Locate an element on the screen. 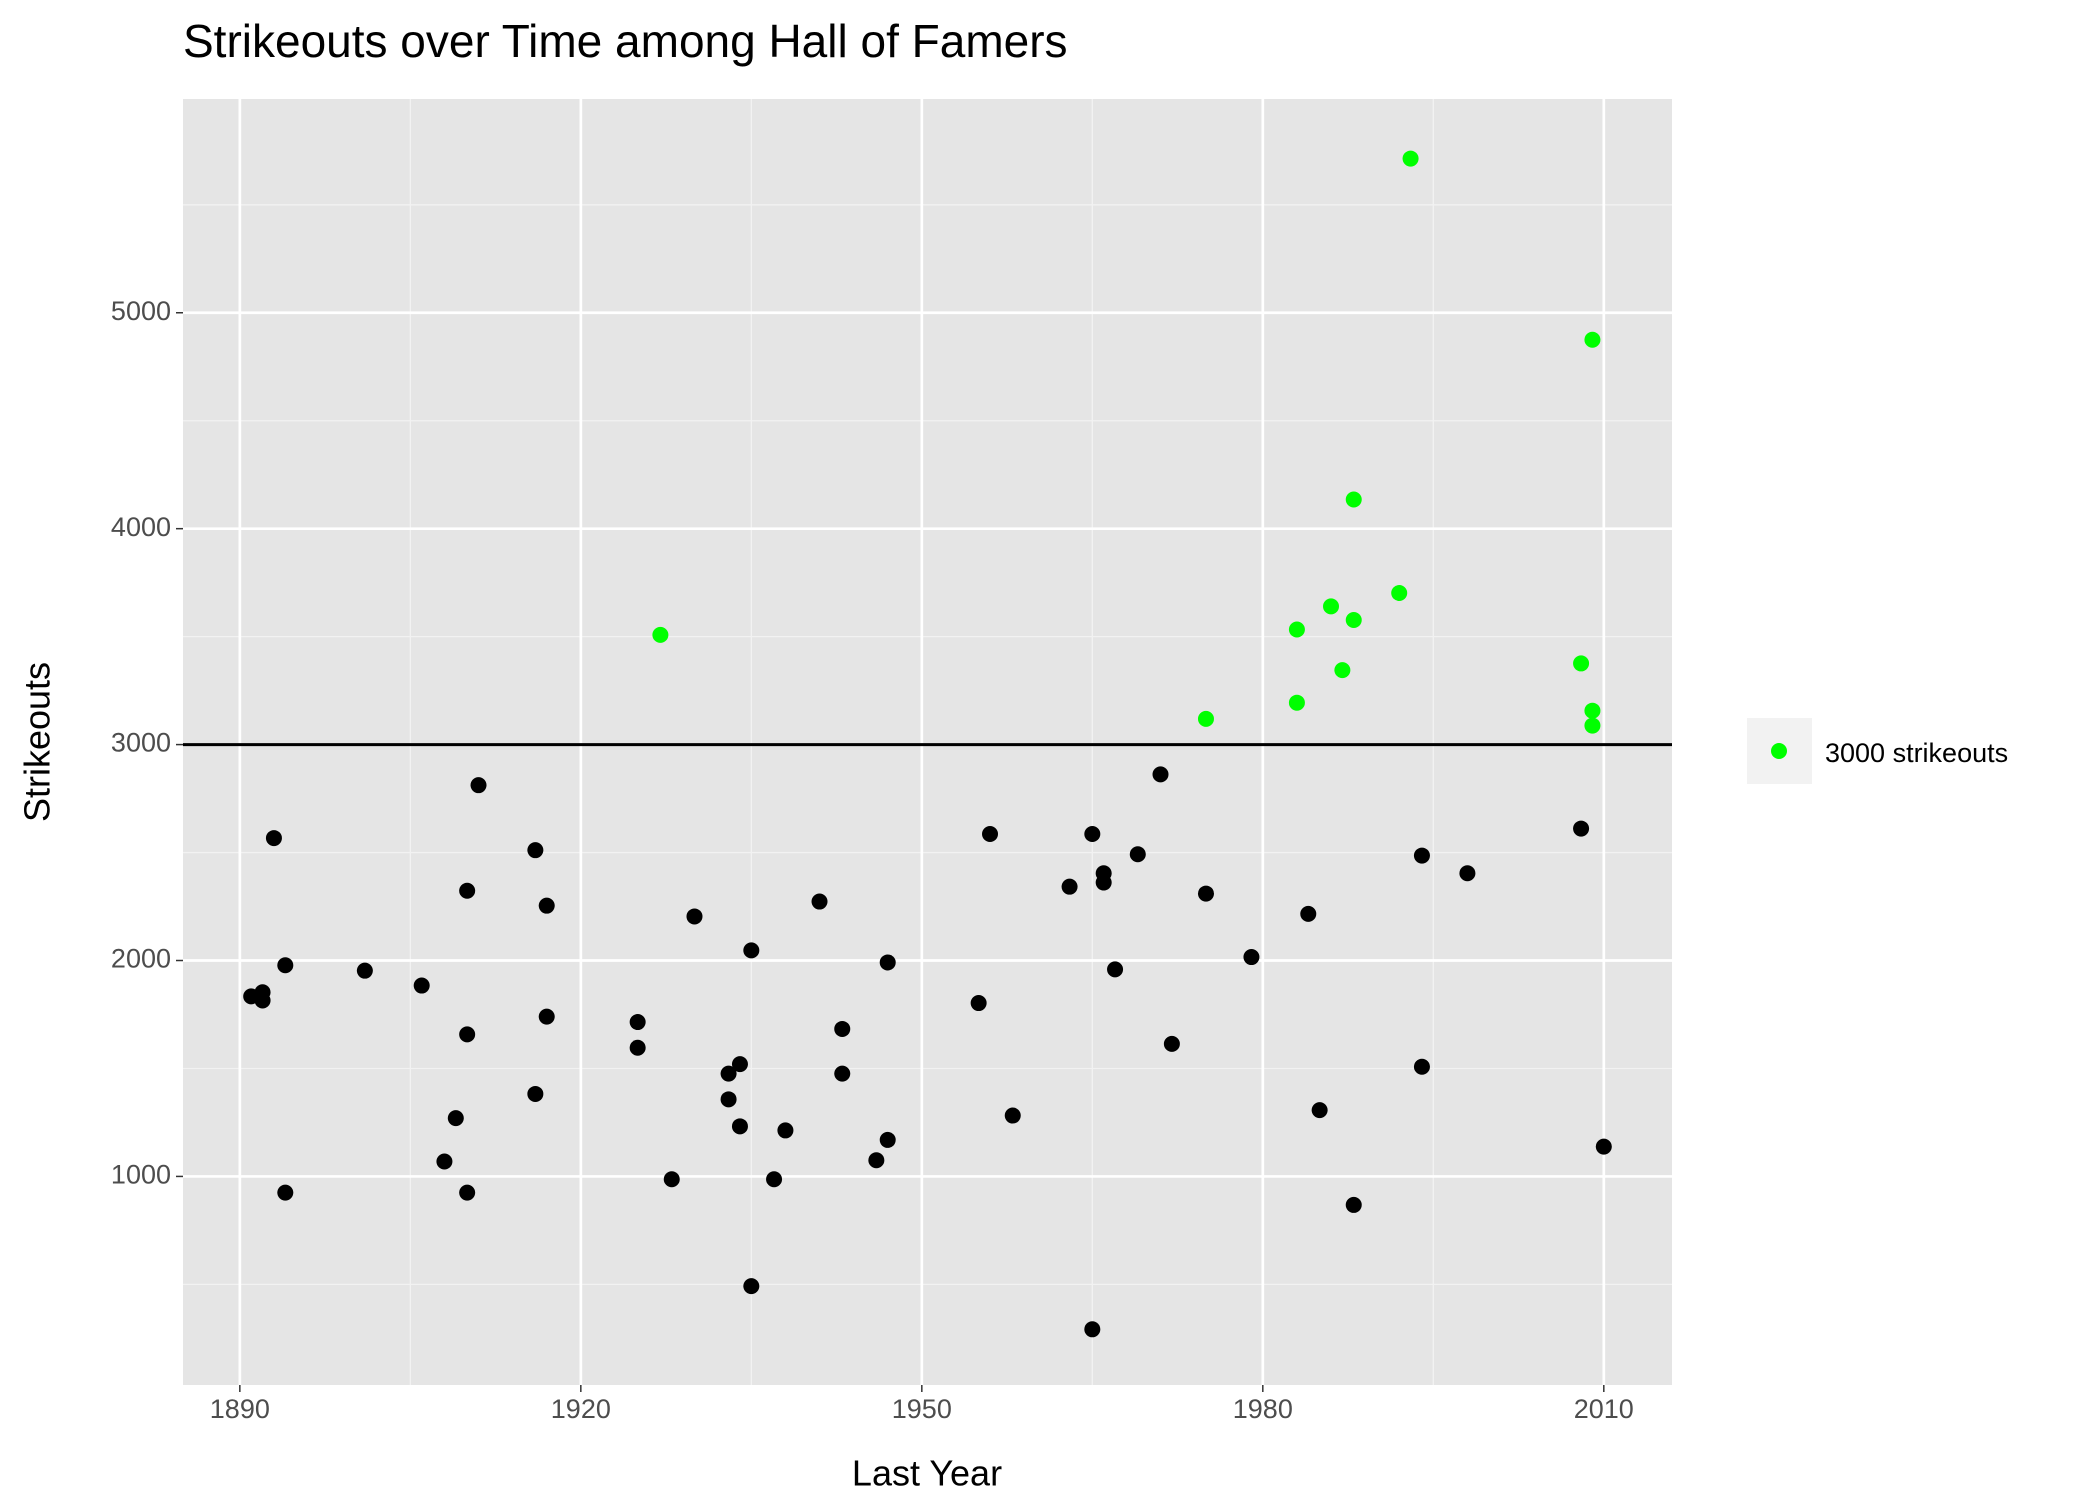 This screenshot has height=1499, width=2099. y-axis-title: Strikeouts is located at coordinates (37, 742).